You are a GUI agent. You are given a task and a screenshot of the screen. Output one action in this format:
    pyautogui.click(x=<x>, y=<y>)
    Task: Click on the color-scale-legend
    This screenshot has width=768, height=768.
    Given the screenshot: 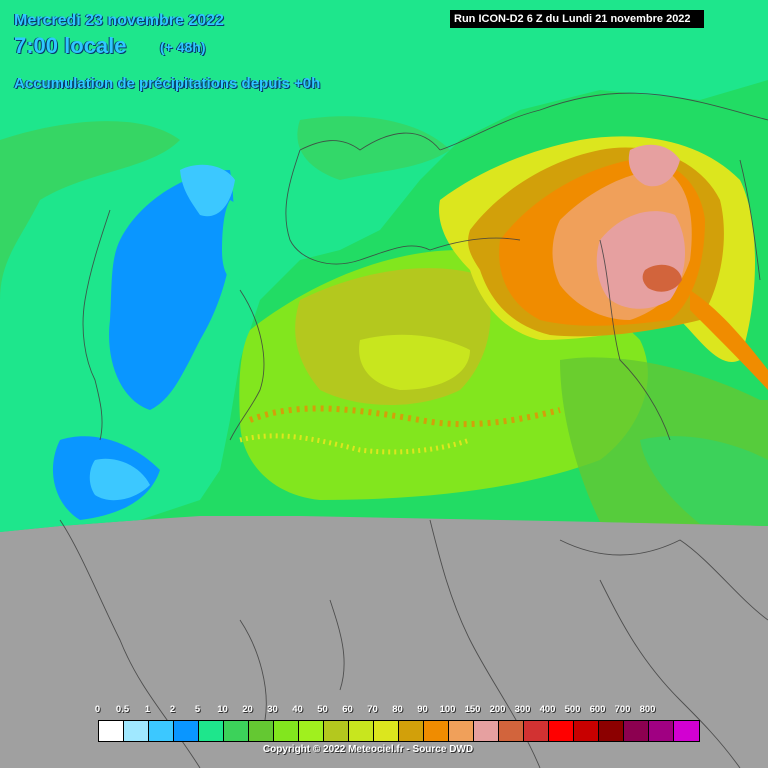 What is the action you would take?
    pyautogui.click(x=399, y=731)
    